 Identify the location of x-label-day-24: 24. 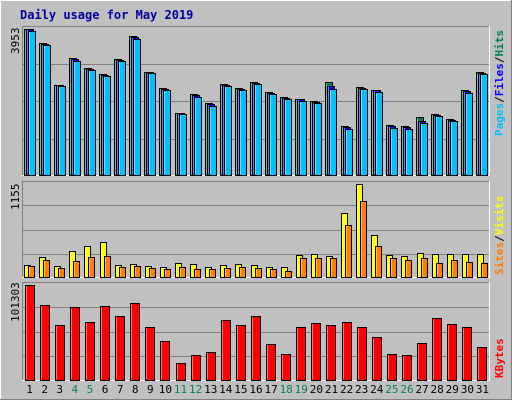
(377, 389).